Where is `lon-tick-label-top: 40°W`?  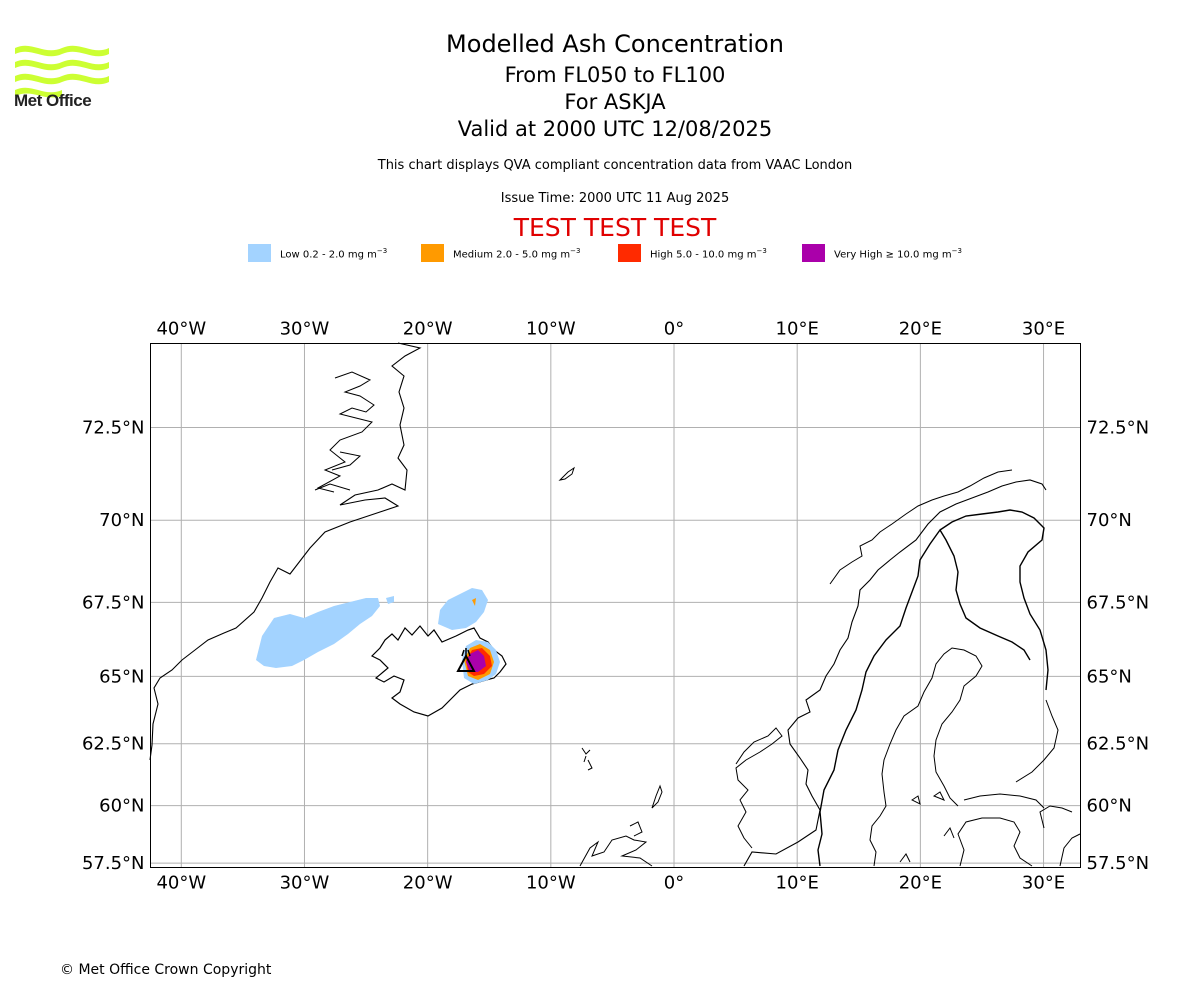 lon-tick-label-top: 40°W is located at coordinates (181, 329).